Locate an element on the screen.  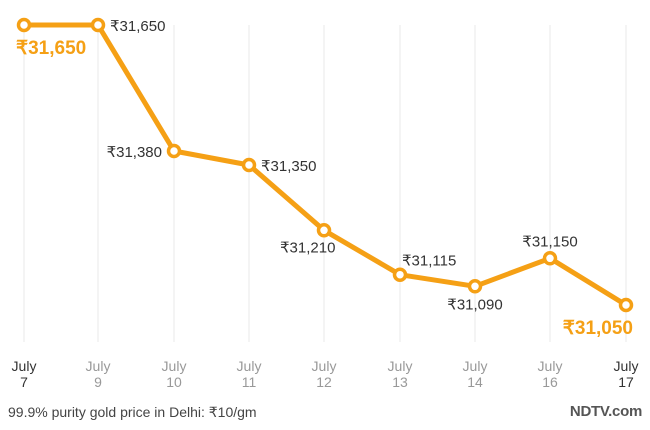
data-label: ₹31,090 is located at coordinates (474, 304).